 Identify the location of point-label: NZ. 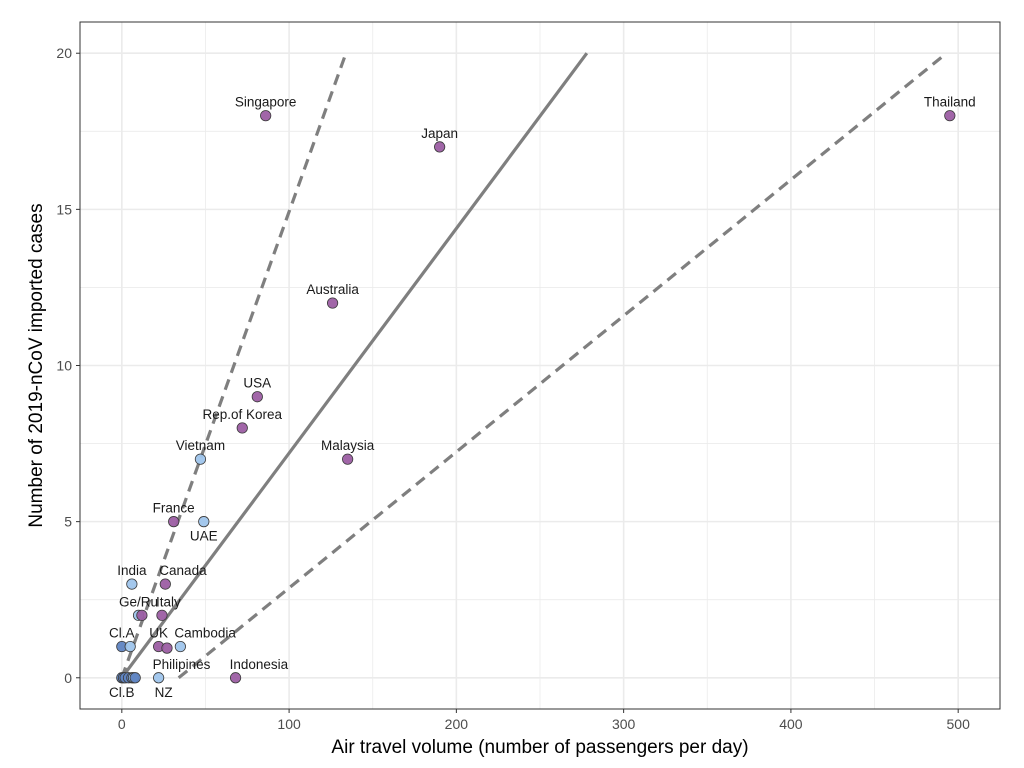
(164, 692).